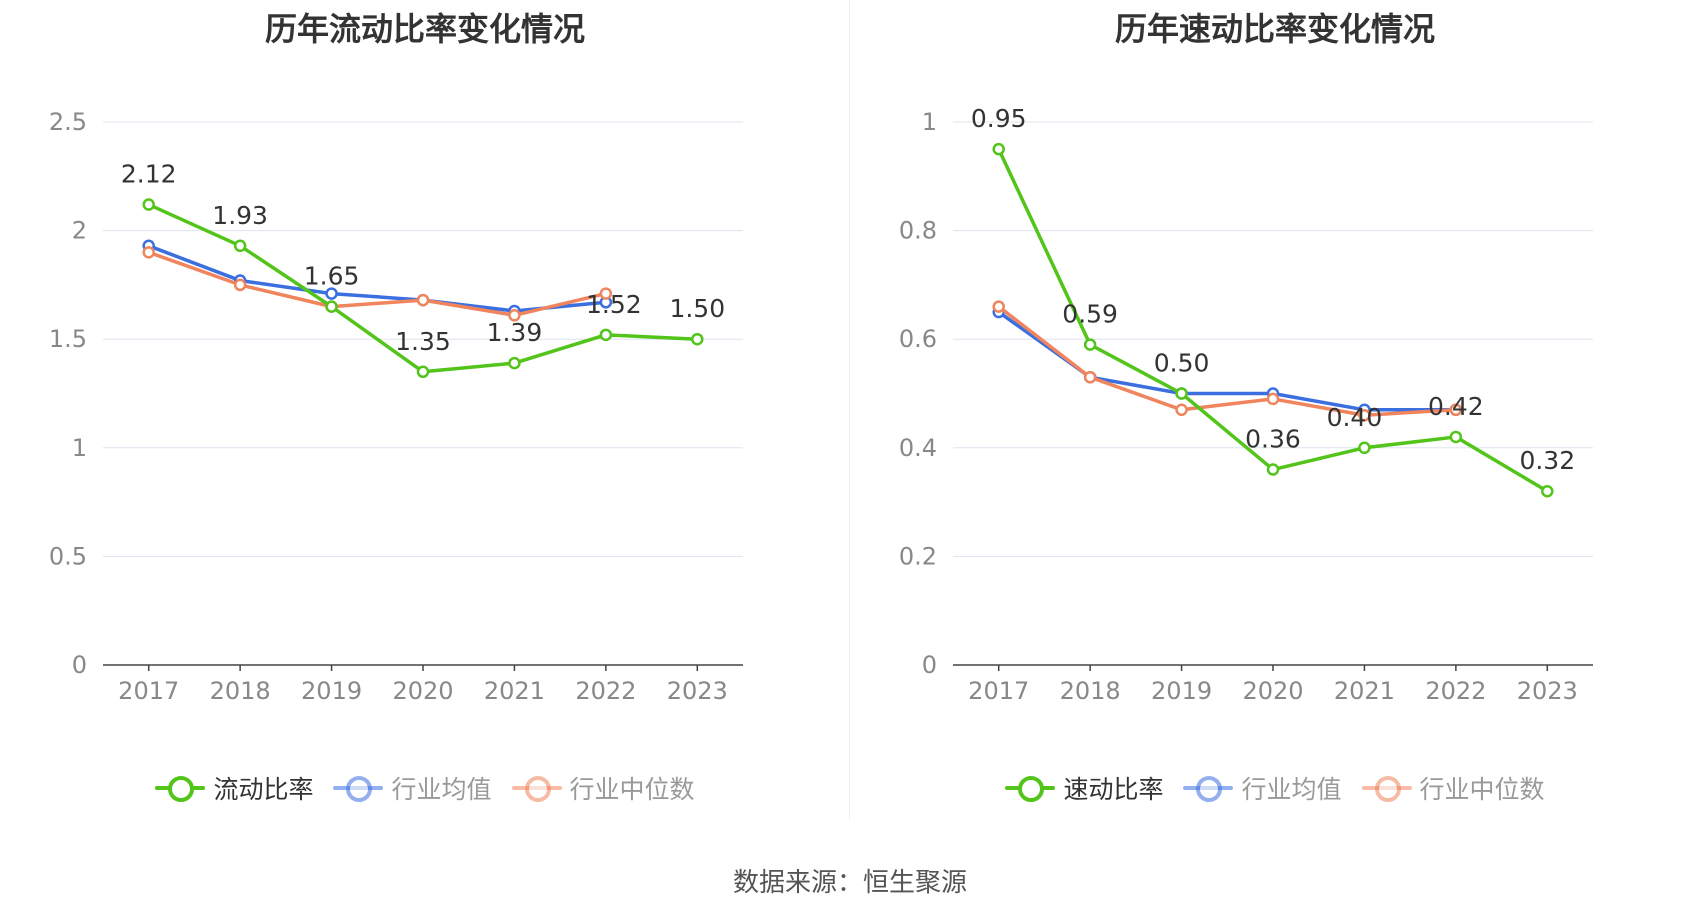  What do you see at coordinates (697, 308) in the screenshot?
I see `data-label: 1.50` at bounding box center [697, 308].